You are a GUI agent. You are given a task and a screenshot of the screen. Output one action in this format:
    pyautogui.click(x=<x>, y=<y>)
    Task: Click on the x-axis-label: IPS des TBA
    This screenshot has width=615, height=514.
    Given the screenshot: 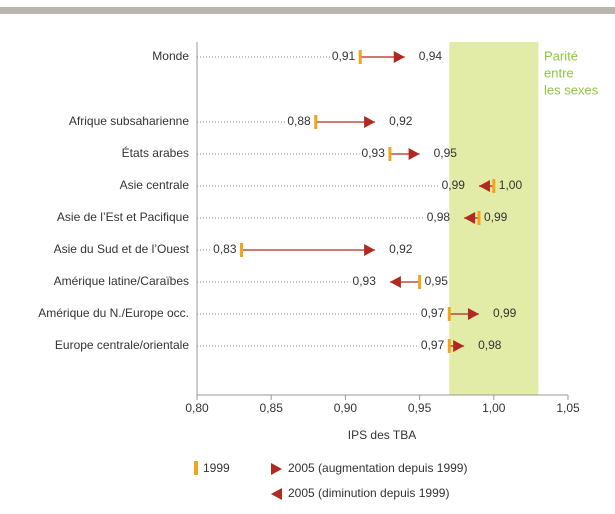 What is the action you would take?
    pyautogui.click(x=382, y=435)
    